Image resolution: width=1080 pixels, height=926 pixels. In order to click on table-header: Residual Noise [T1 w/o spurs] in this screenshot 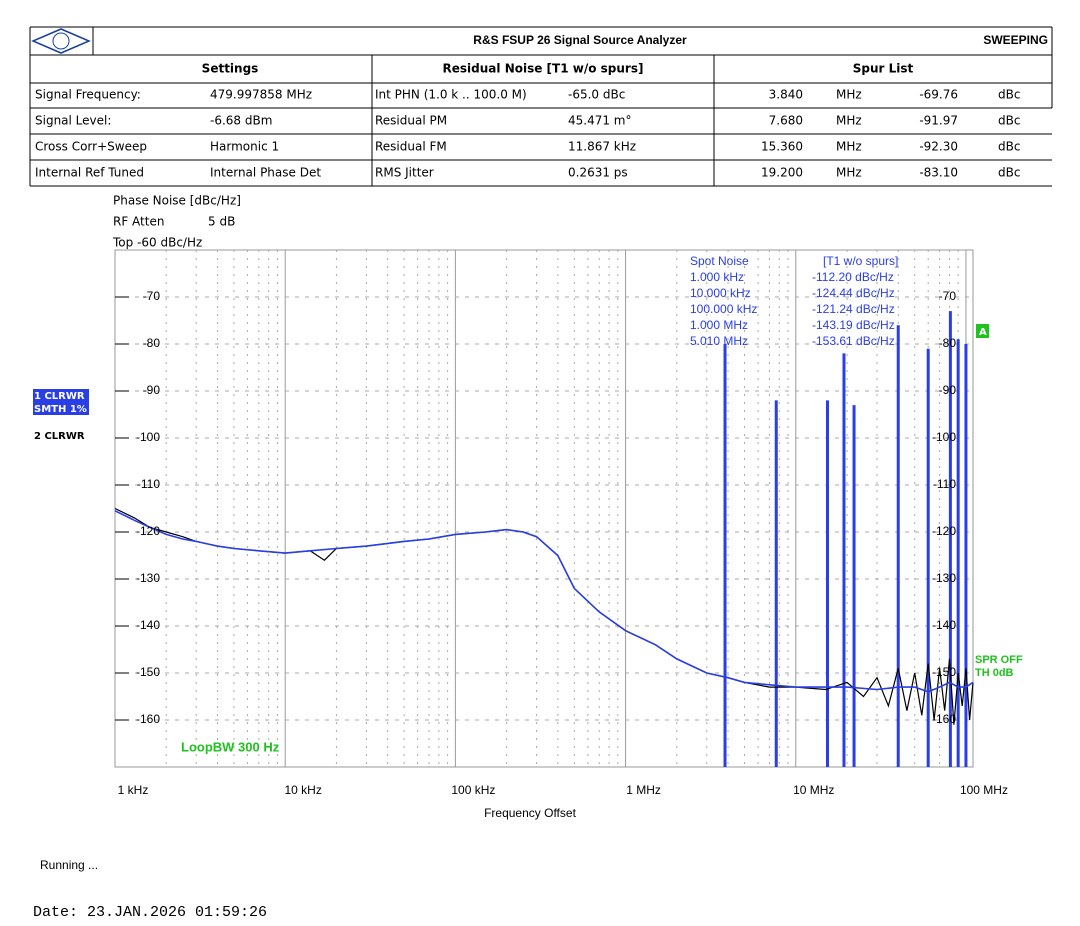, I will do `click(543, 69)`.